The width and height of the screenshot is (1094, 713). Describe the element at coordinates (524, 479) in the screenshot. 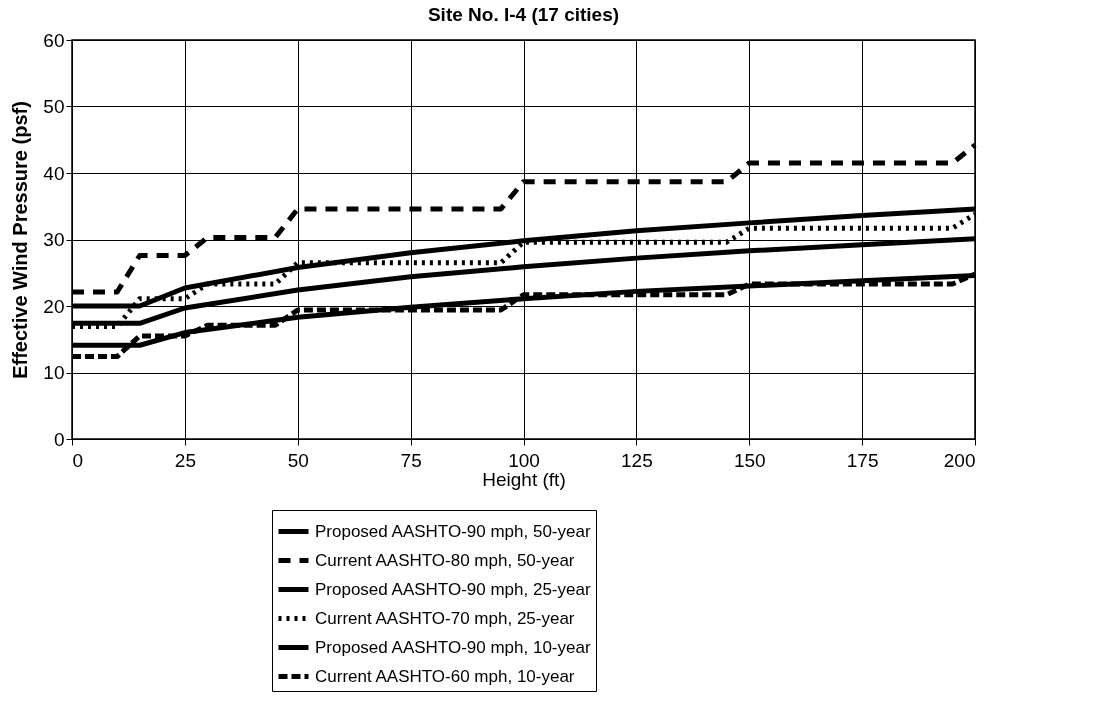

I see `x-axis-title: Height (ft)` at that location.